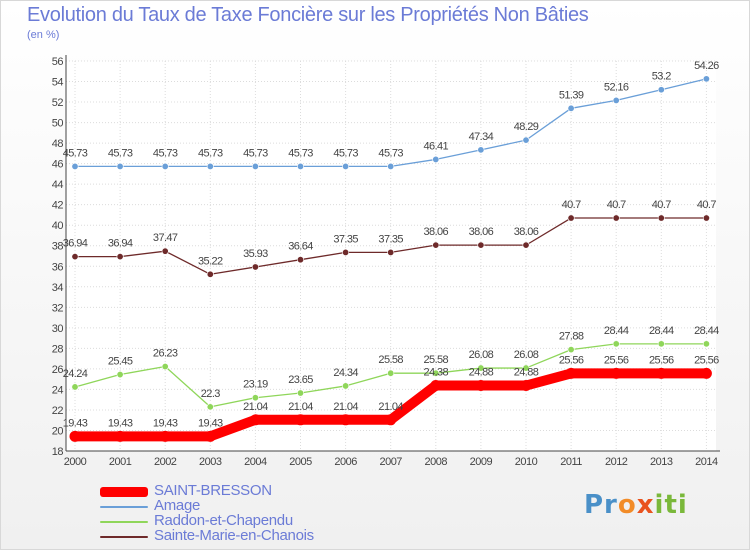 The height and width of the screenshot is (550, 750). I want to click on data-label-sainte-marie-en-chanois: 36.94, so click(120, 244).